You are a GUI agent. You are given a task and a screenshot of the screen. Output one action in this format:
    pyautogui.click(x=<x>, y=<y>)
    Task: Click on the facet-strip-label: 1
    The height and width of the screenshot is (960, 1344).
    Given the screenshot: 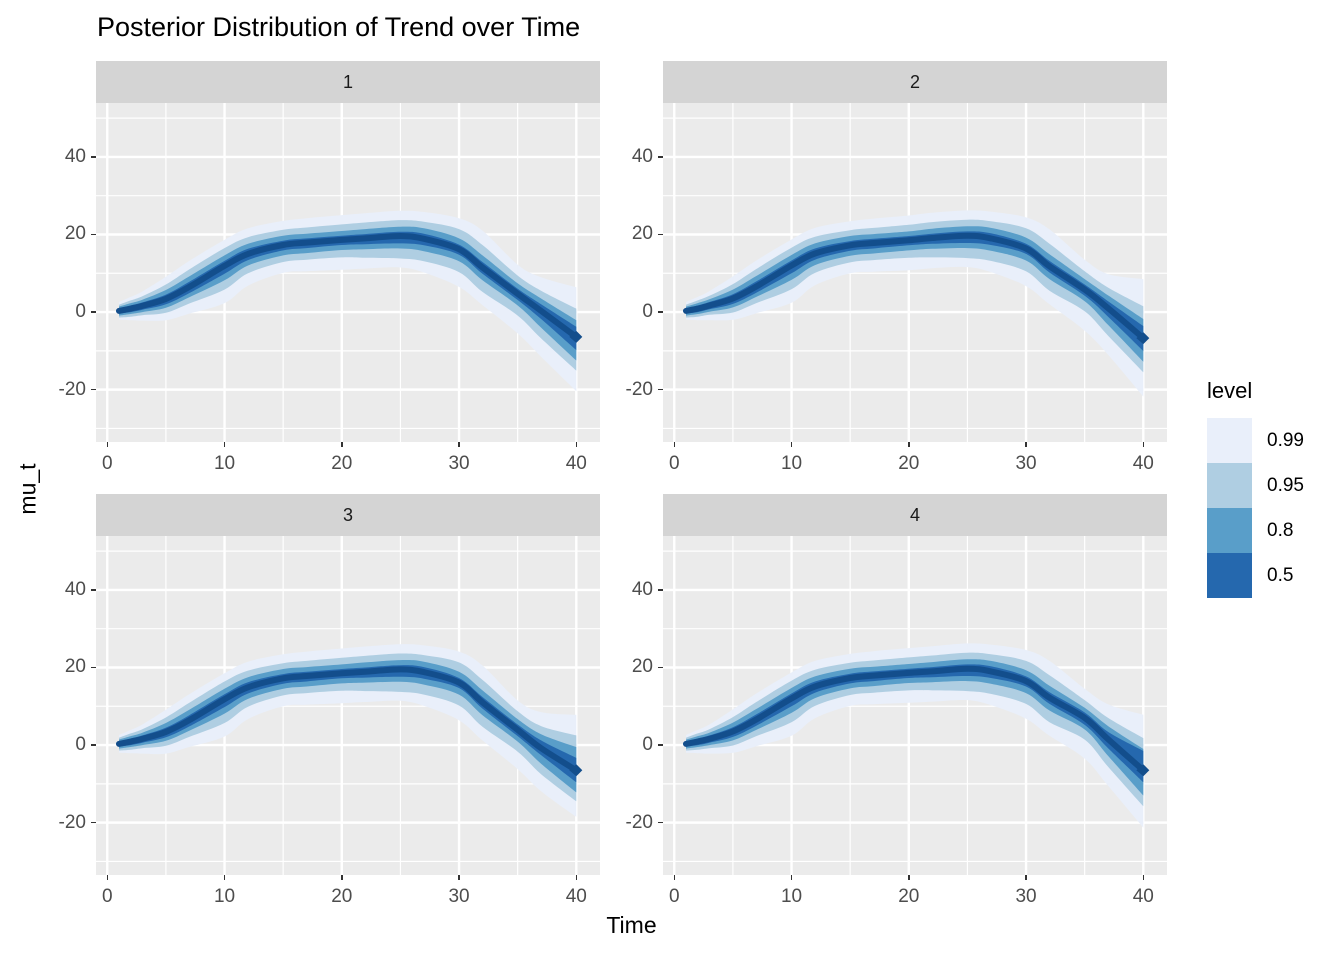 What is the action you would take?
    pyautogui.click(x=347, y=81)
    